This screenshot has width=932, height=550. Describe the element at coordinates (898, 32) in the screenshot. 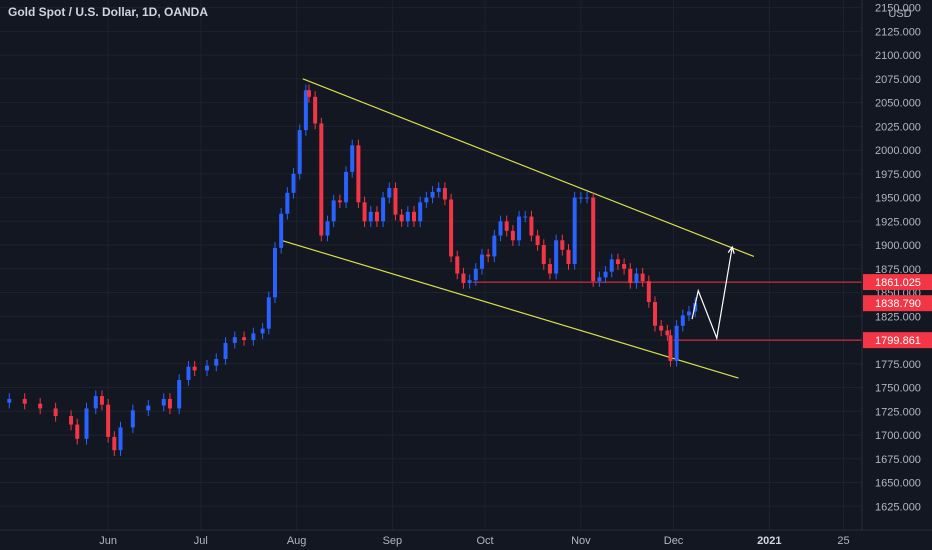

I see `y-tick-label: 2125.000` at that location.